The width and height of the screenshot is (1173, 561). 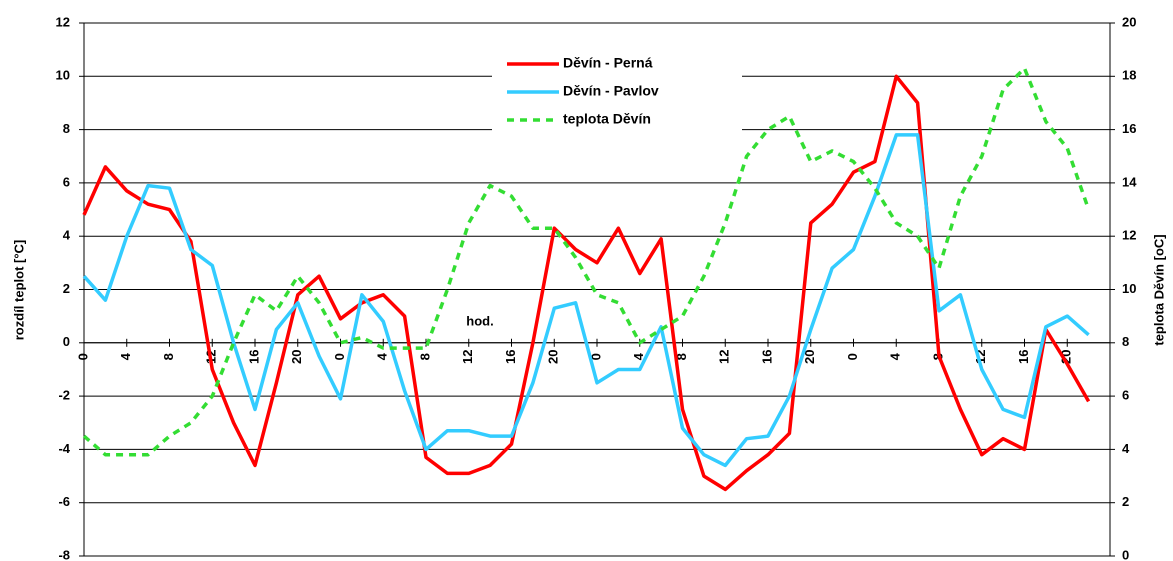 I want to click on legend-label: Děvín - Pavlov, so click(x=611, y=91).